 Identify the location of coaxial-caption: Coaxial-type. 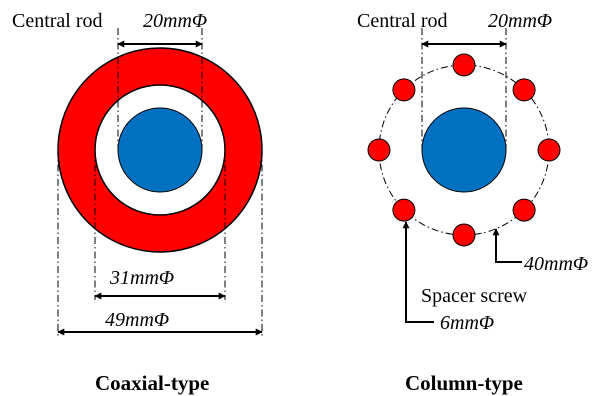
(152, 383).